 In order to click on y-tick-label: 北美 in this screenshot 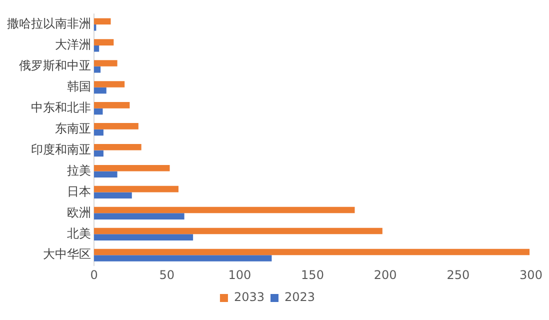, I will do `click(79, 233)`.